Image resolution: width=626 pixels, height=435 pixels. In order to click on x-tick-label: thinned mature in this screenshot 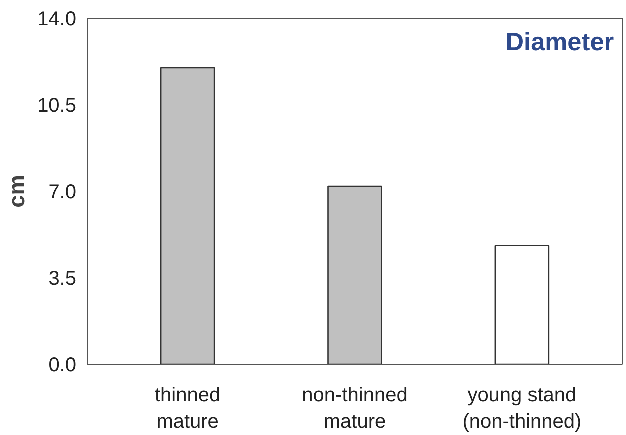, I will do `click(188, 408)`.